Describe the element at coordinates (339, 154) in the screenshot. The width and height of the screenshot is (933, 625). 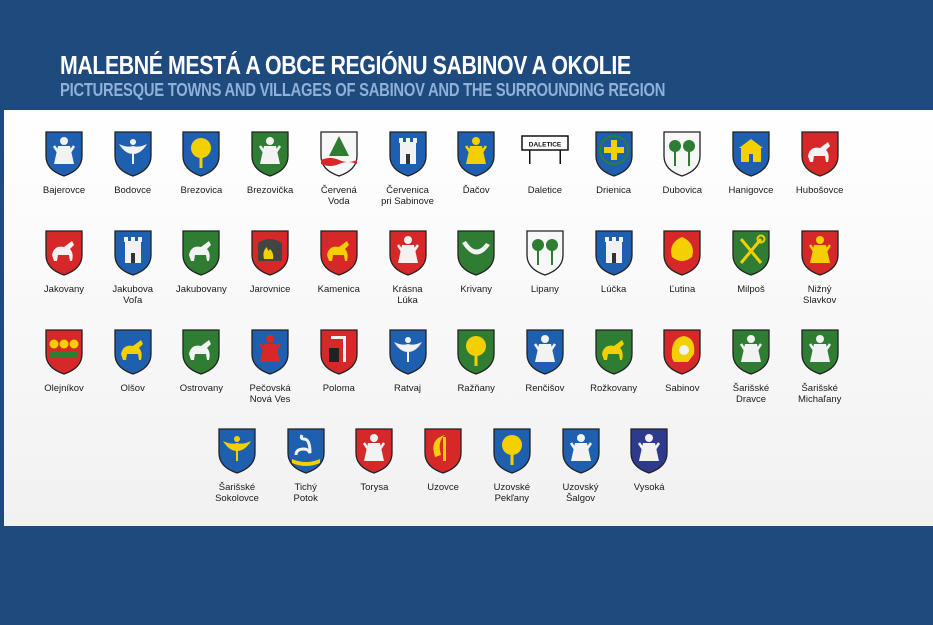
I see `fir-tree-crest-icon` at that location.